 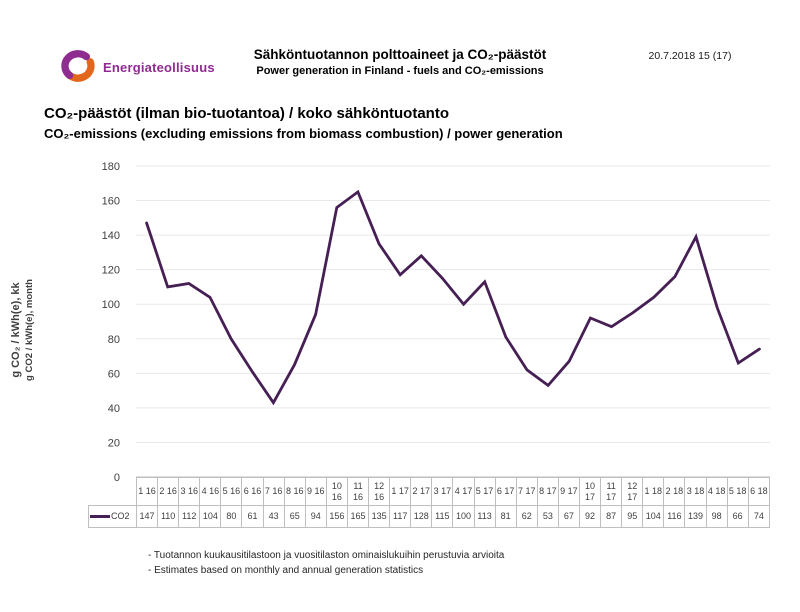 What do you see at coordinates (358, 516) in the screenshot?
I see `value-cell: 165` at bounding box center [358, 516].